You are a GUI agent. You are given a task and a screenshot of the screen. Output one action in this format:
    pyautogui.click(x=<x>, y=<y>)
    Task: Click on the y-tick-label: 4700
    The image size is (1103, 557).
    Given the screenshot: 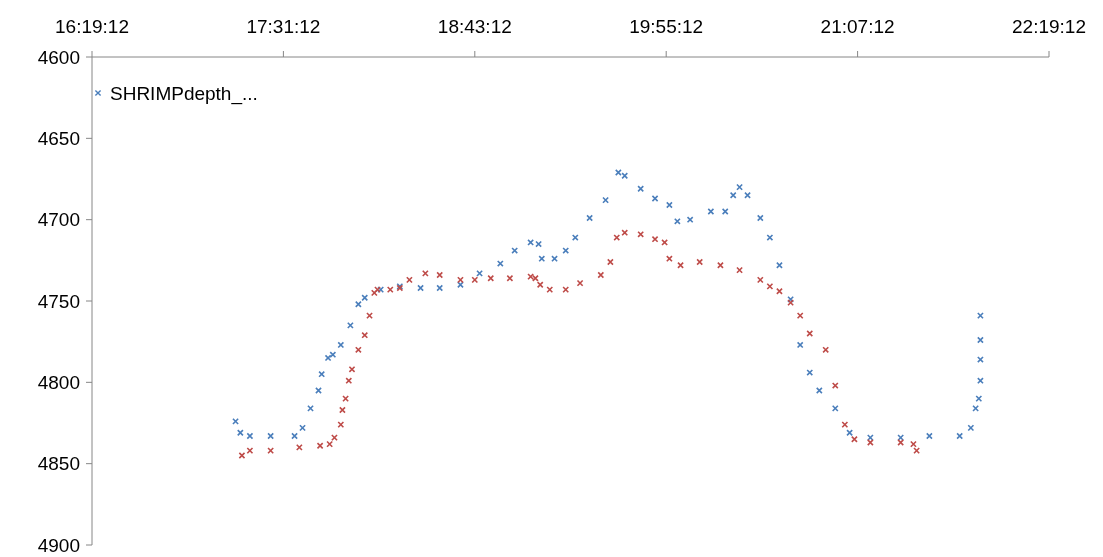 What is the action you would take?
    pyautogui.click(x=58, y=220)
    